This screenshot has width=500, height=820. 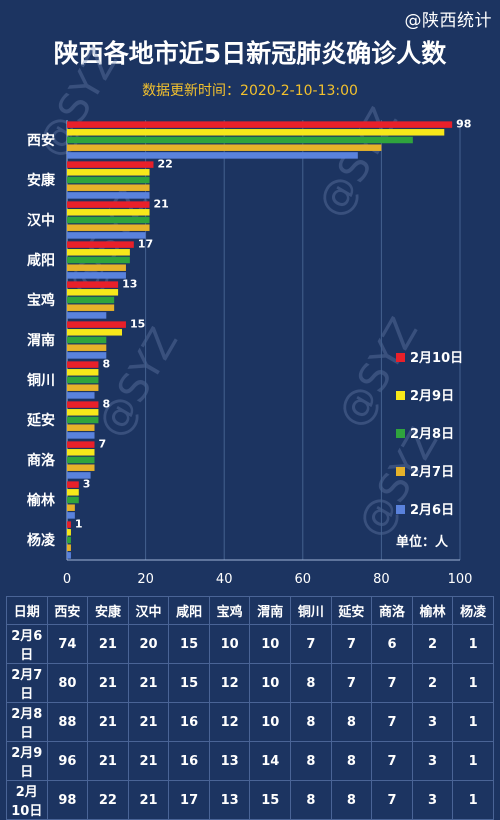 What do you see at coordinates (41, 500) in the screenshot?
I see `category-label-9: 榆林` at bounding box center [41, 500].